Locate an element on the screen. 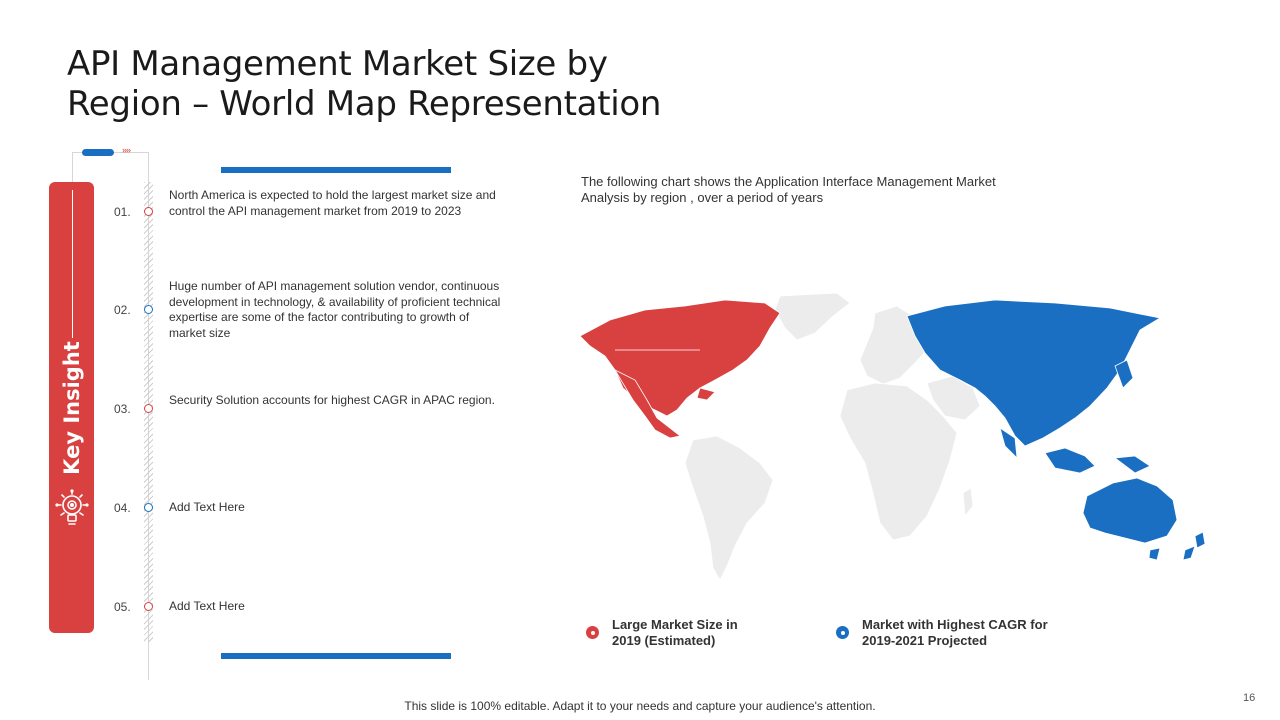  legend-label-line1: Large Market Size in is located at coordinates (675, 624).